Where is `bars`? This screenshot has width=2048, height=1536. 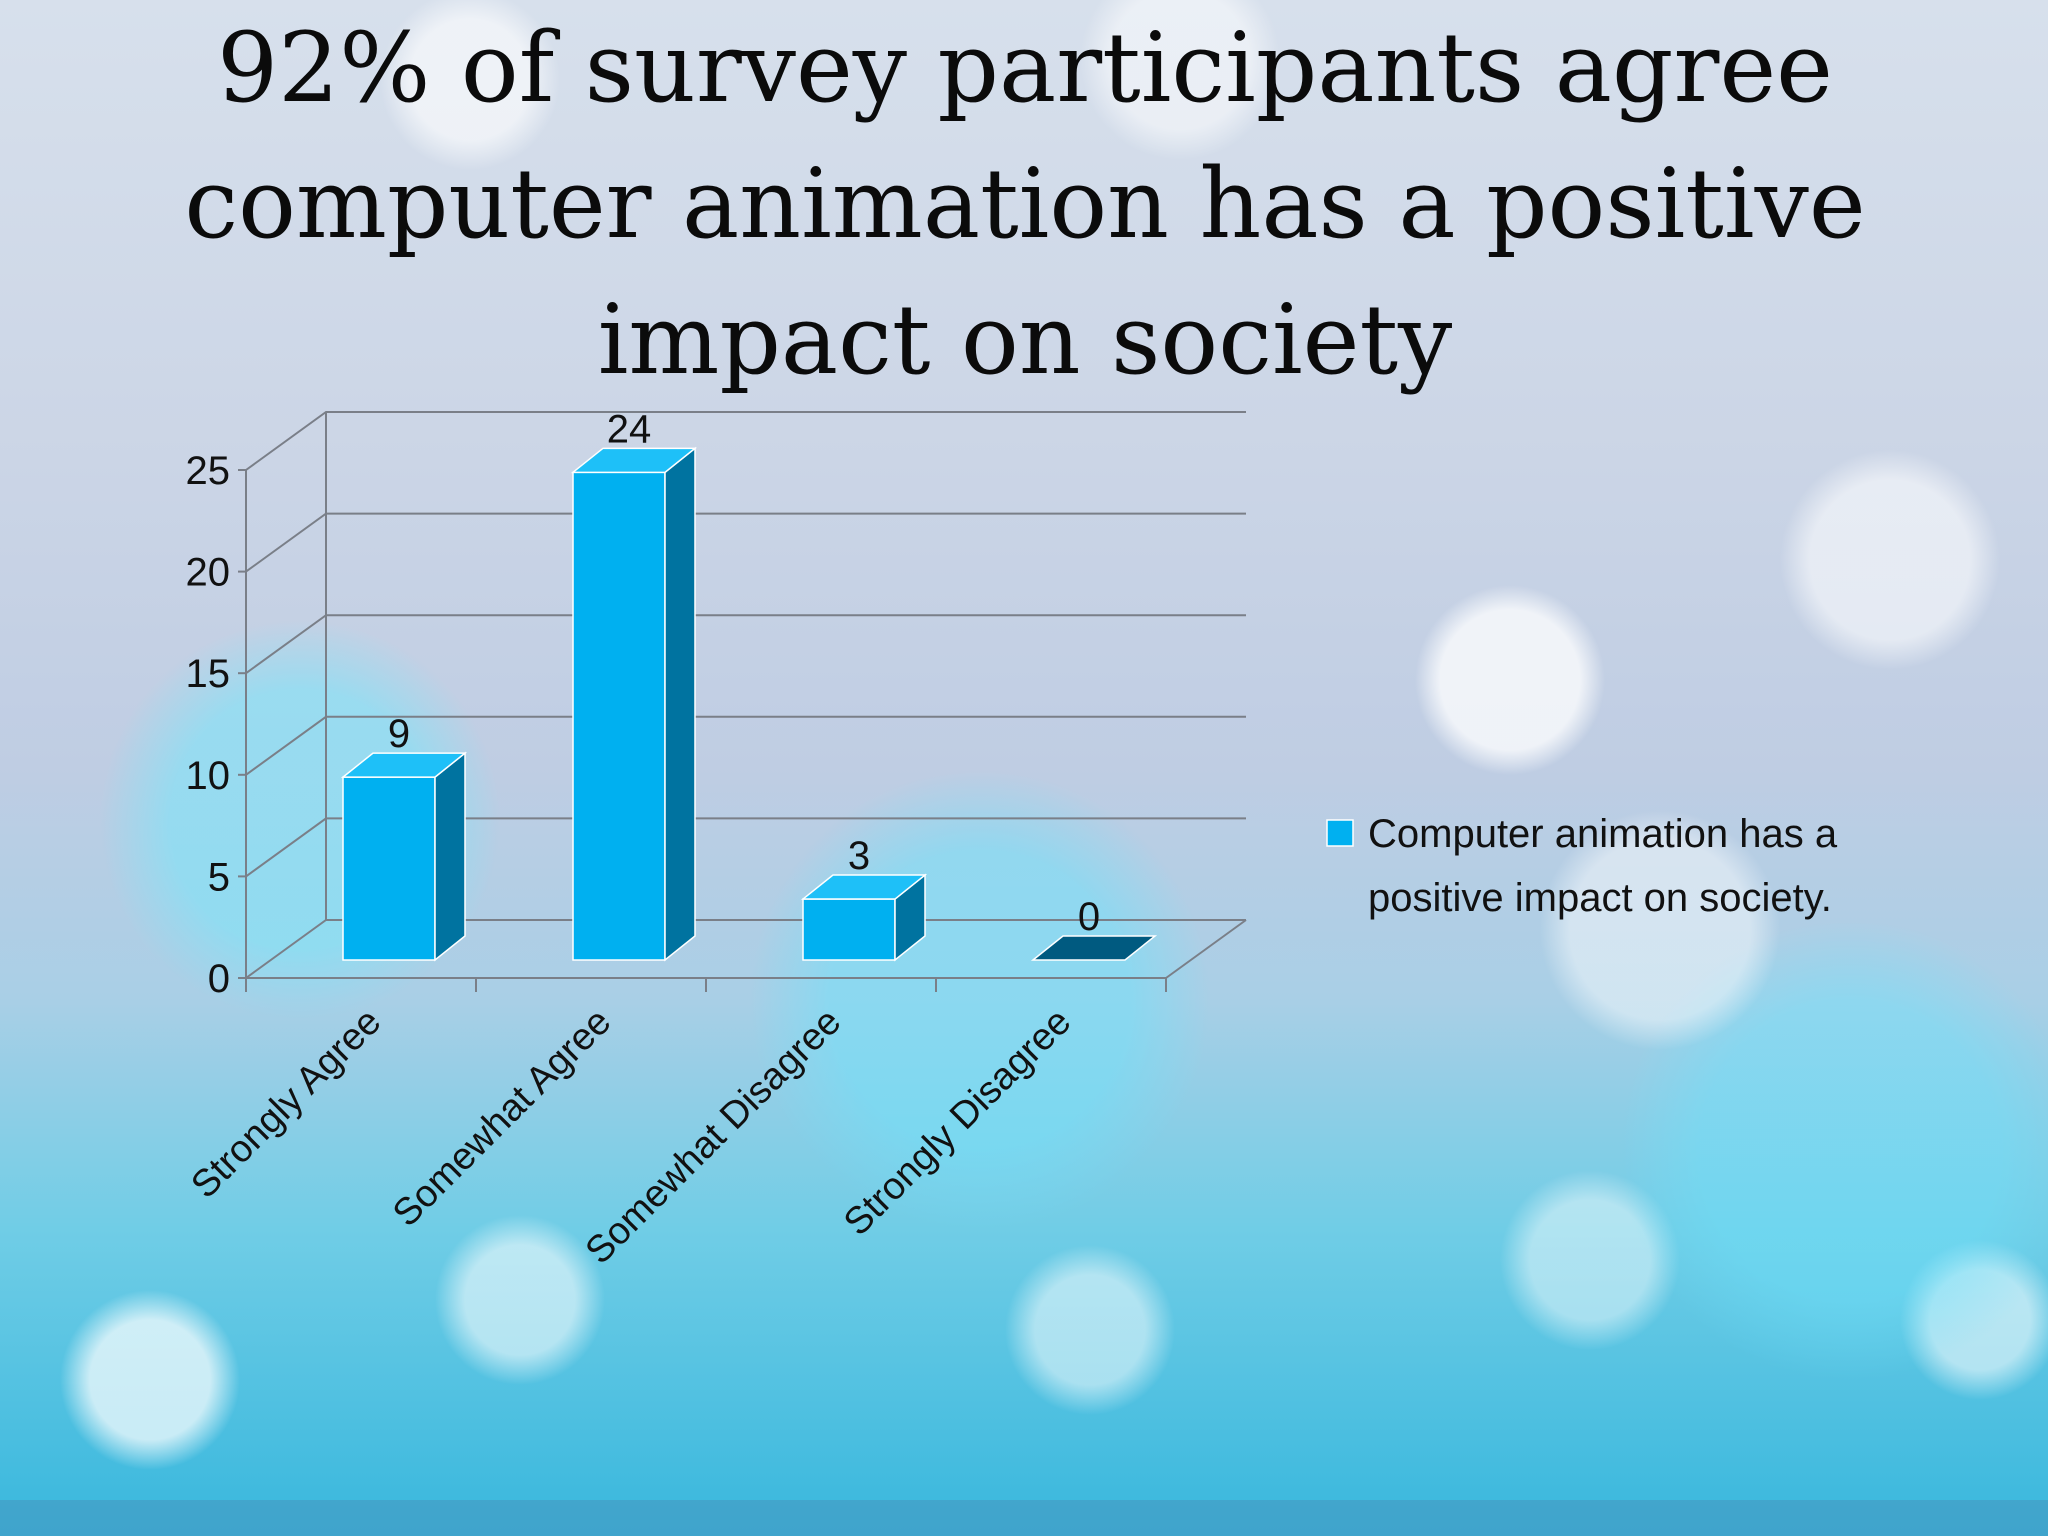 bars is located at coordinates (749, 704).